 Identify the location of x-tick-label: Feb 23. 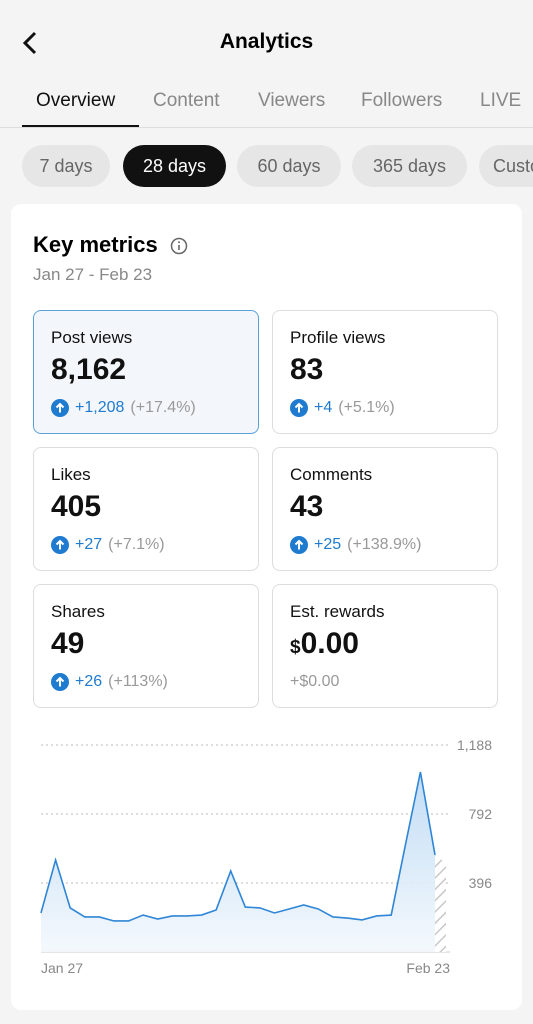
(428, 968).